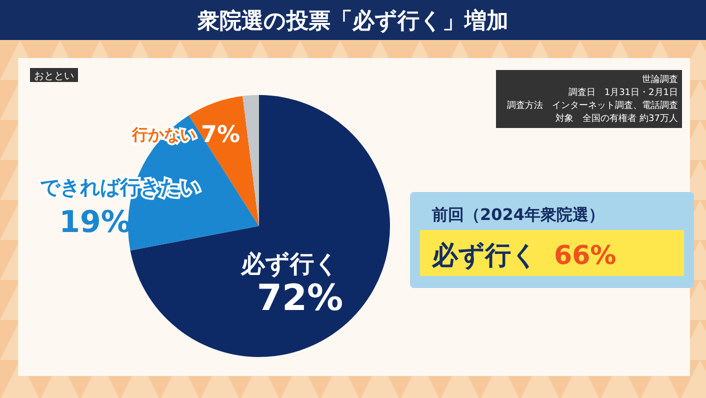 The width and height of the screenshot is (706, 398). Describe the element at coordinates (54, 76) in the screenshot. I see `text: おととい` at that location.